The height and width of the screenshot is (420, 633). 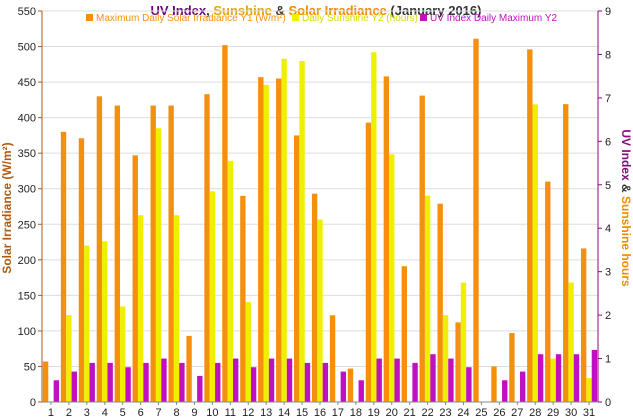 I want to click on y-left-tick-label: 100, so click(x=27, y=332).